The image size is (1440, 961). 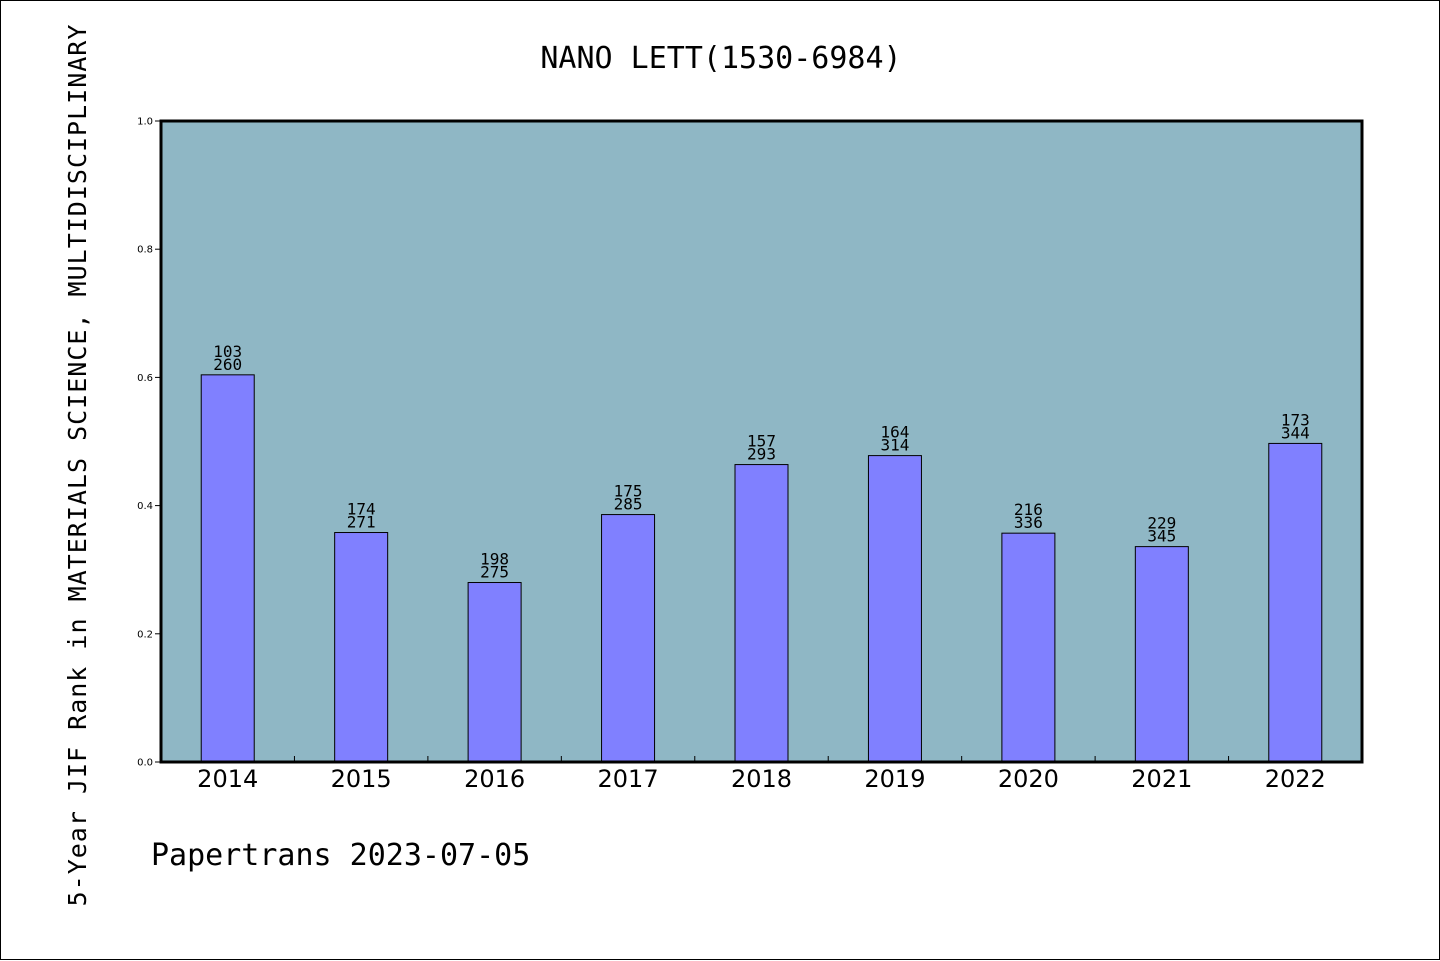 I want to click on footer-text: Papertrans 2023-07-05, so click(x=340, y=855).